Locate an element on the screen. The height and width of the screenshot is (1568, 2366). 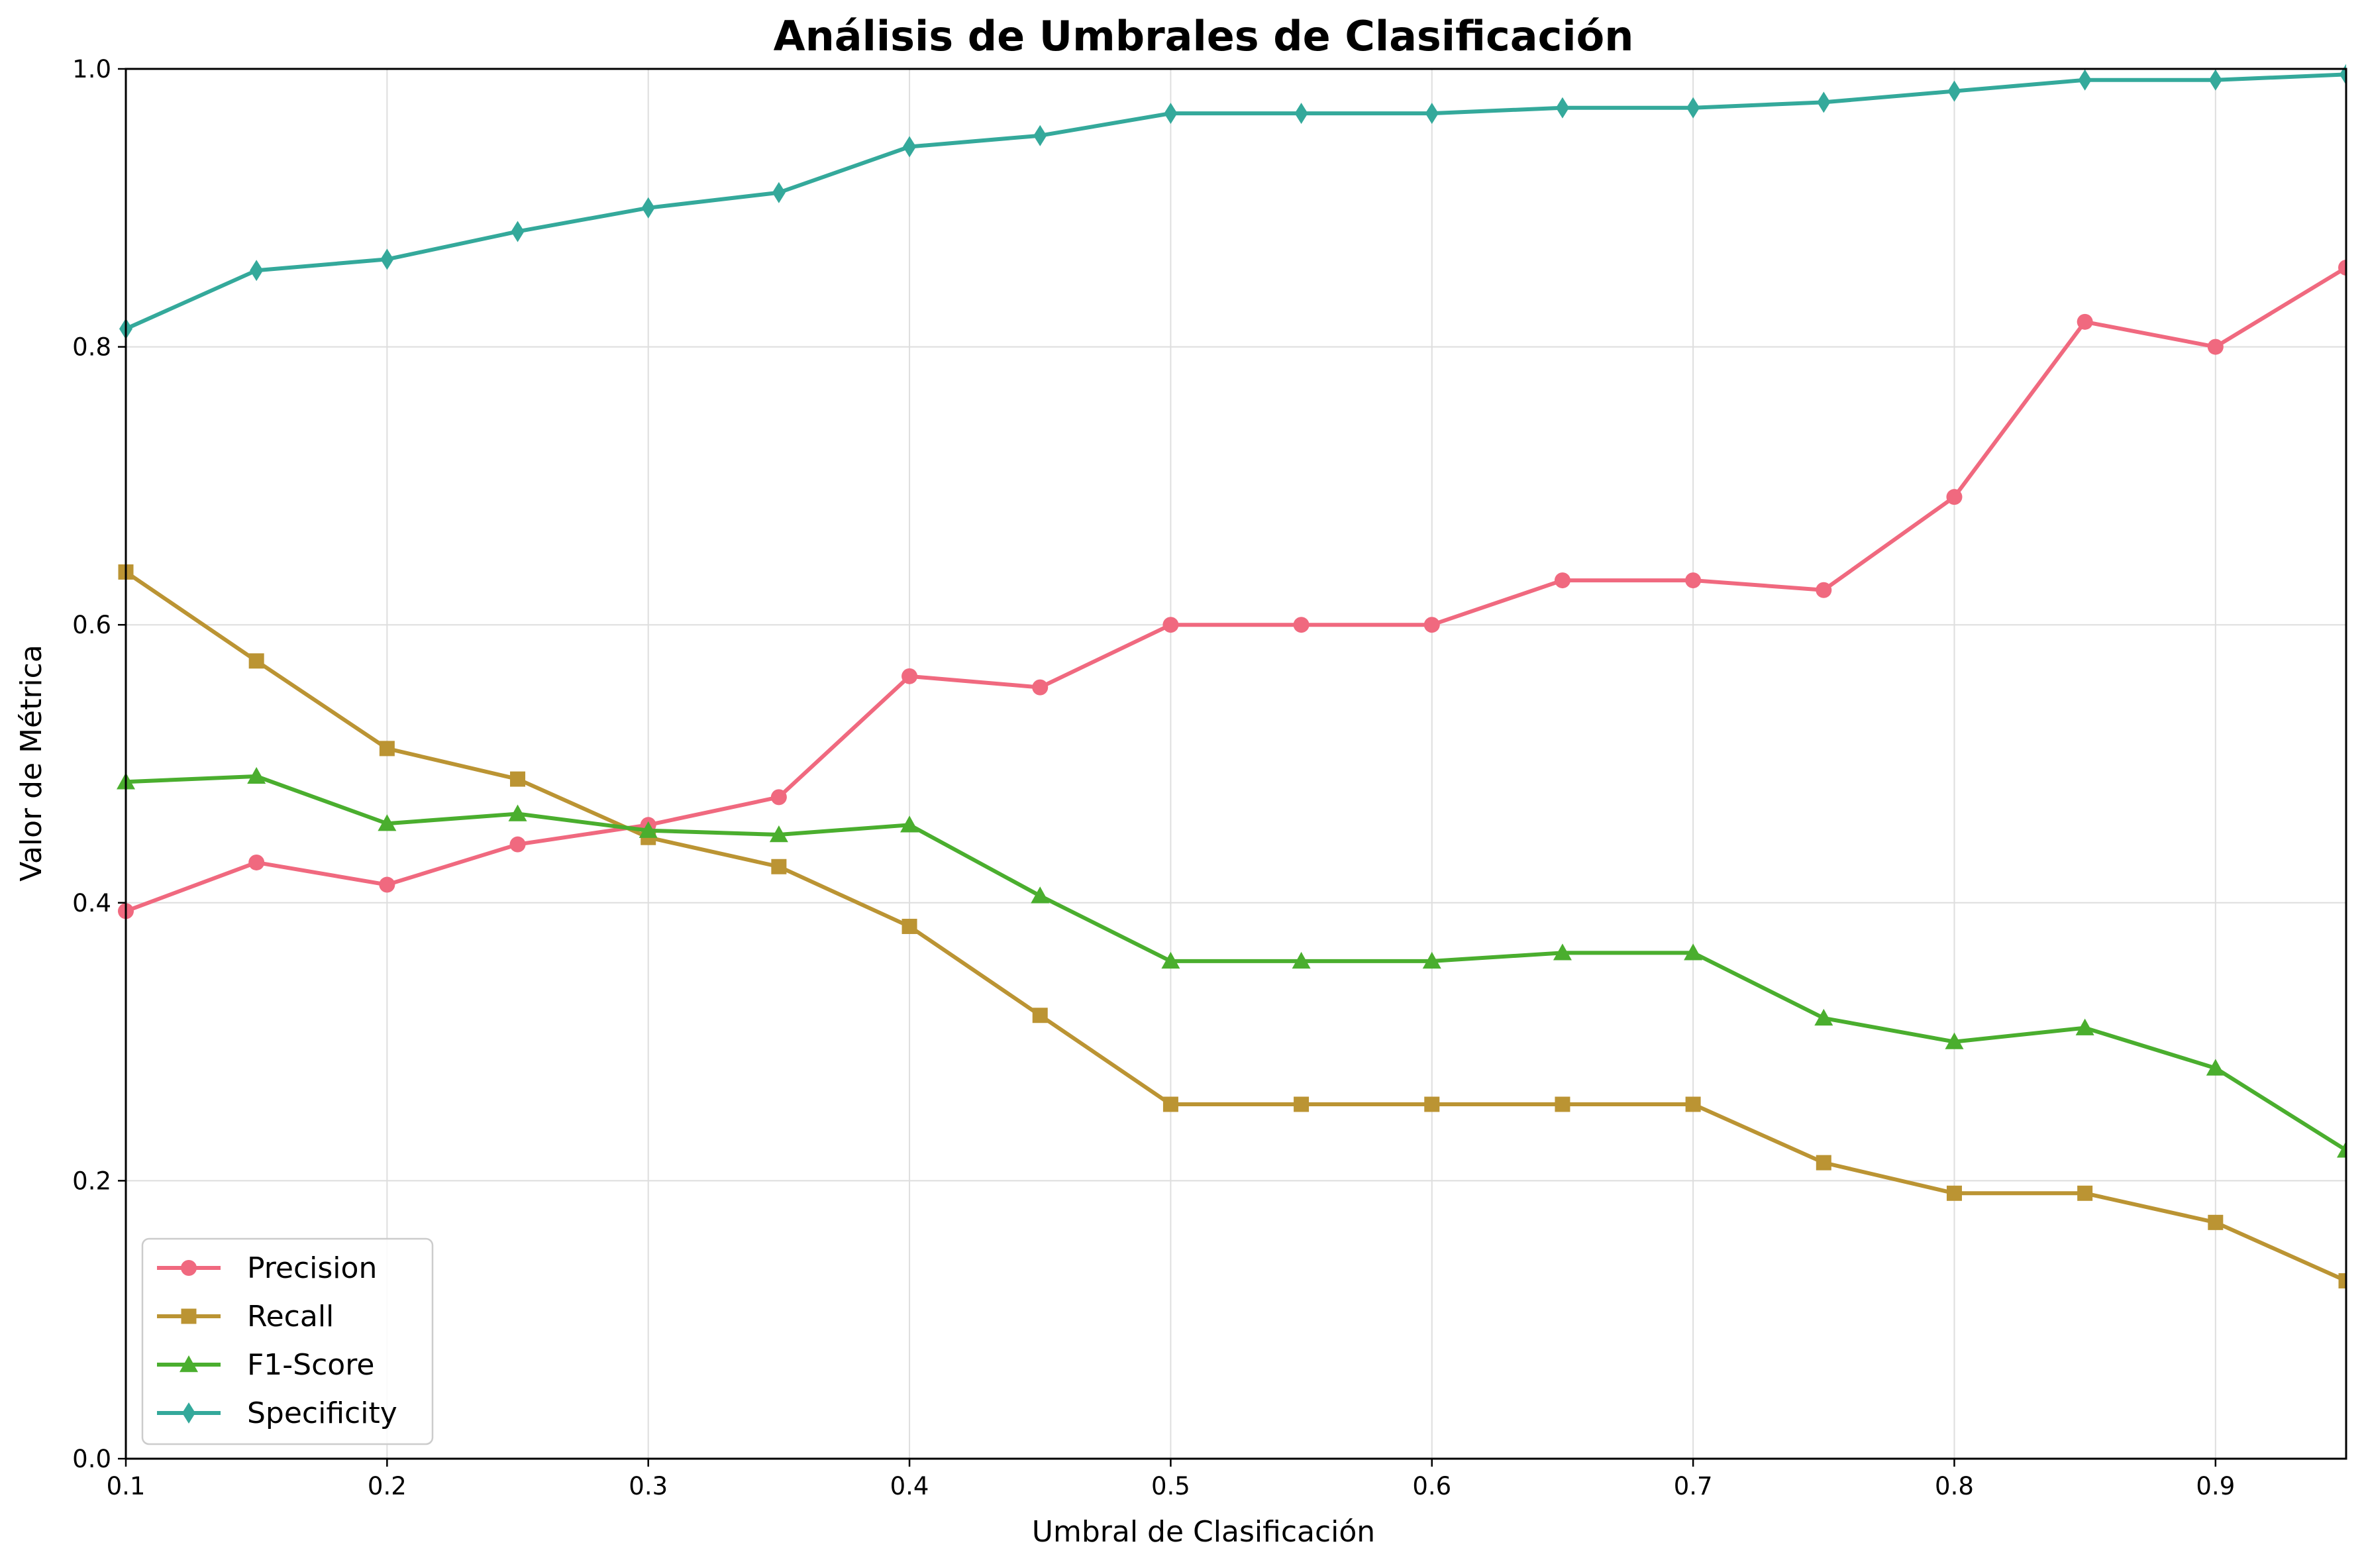
x-tick-label: 0.5 is located at coordinates (1170, 1486).